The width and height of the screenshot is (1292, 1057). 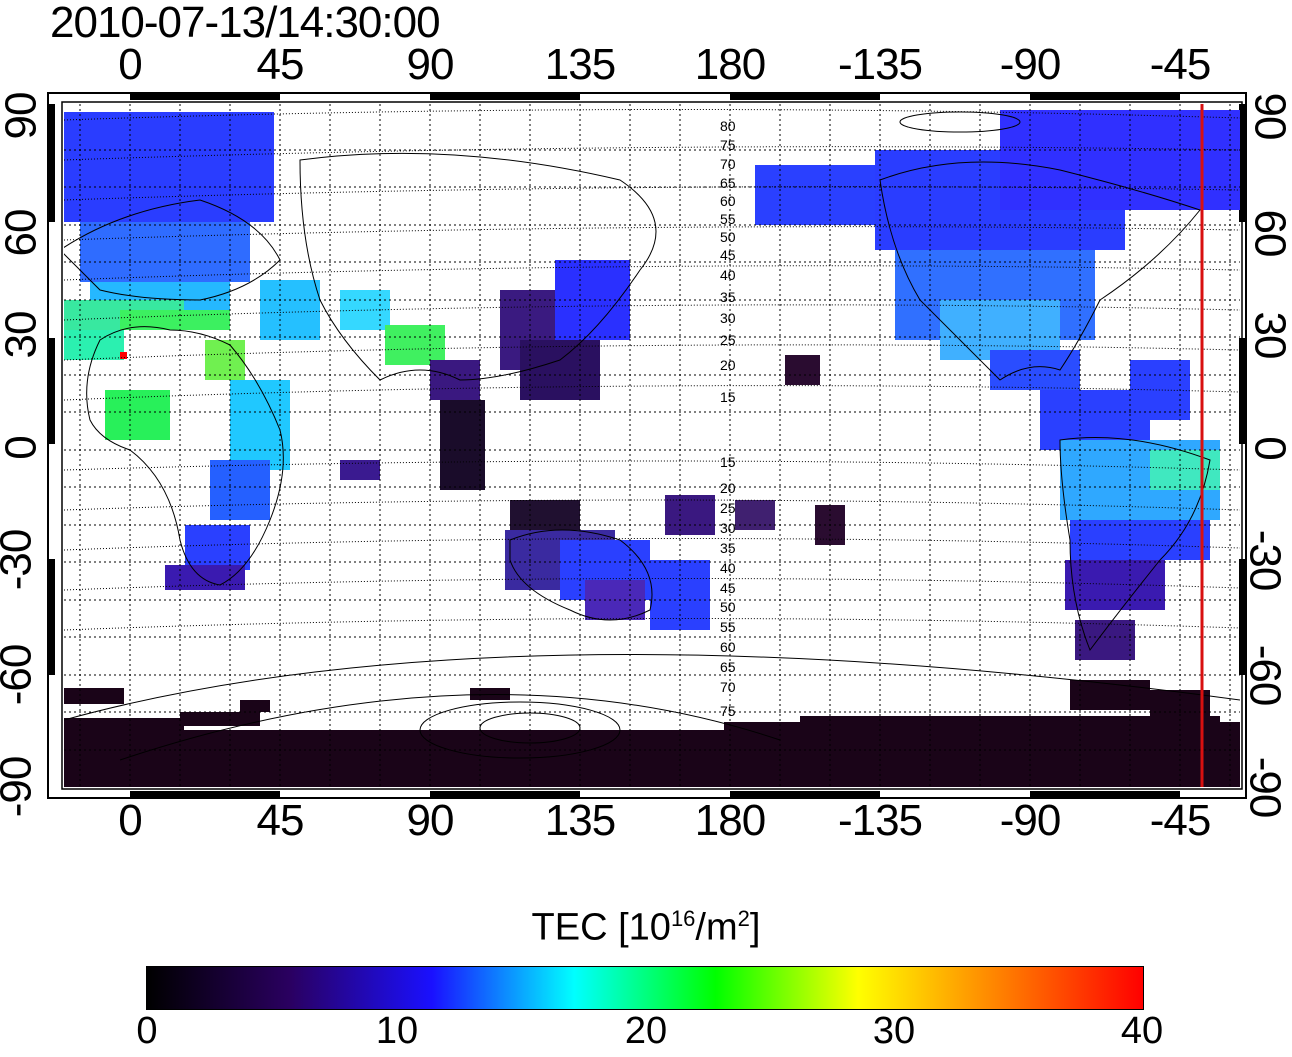 I want to click on top-lon-tick: -45, so click(x=1180, y=64).